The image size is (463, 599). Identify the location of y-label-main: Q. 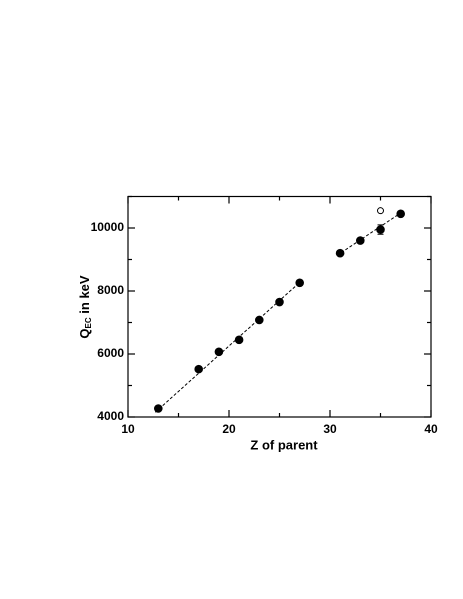
(84, 333).